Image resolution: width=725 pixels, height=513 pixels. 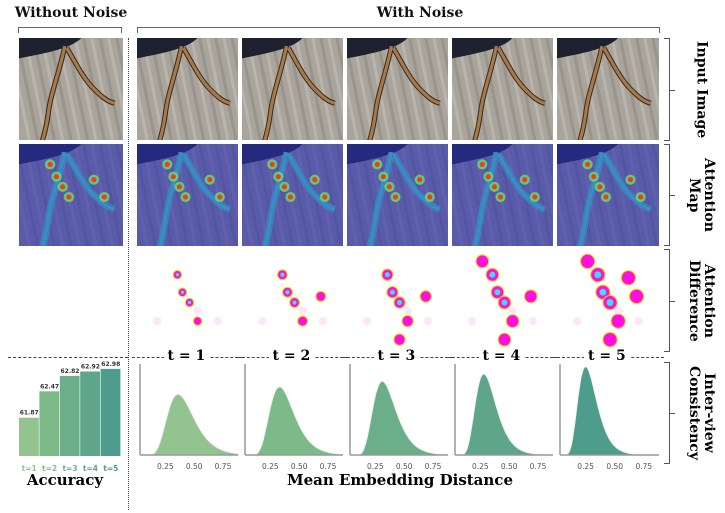 I want to click on bar-category-label: t=4, so click(x=90, y=468).